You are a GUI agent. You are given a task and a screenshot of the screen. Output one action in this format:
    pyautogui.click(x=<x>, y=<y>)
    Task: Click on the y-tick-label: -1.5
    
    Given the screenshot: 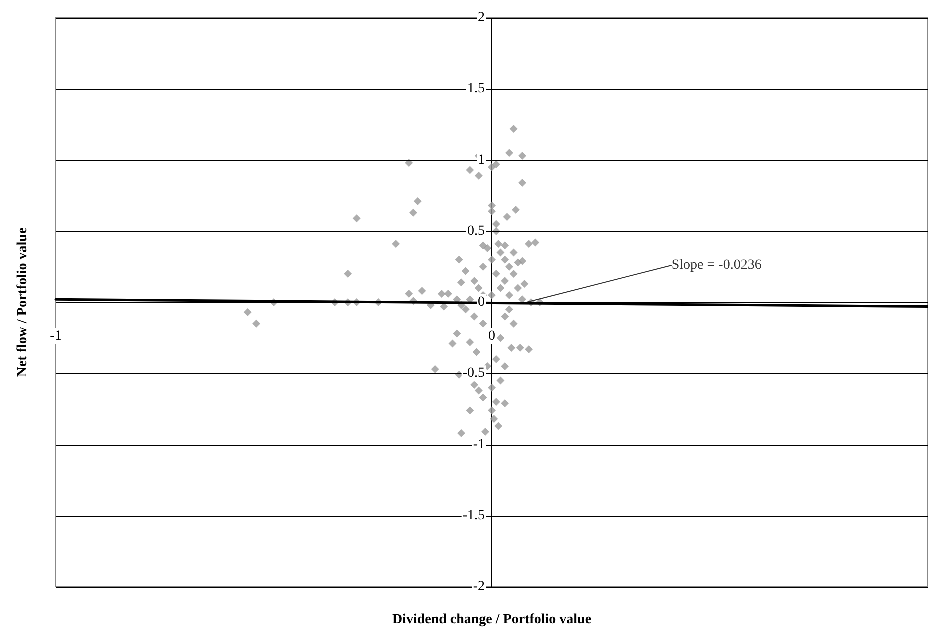 What is the action you would take?
    pyautogui.click(x=473, y=516)
    